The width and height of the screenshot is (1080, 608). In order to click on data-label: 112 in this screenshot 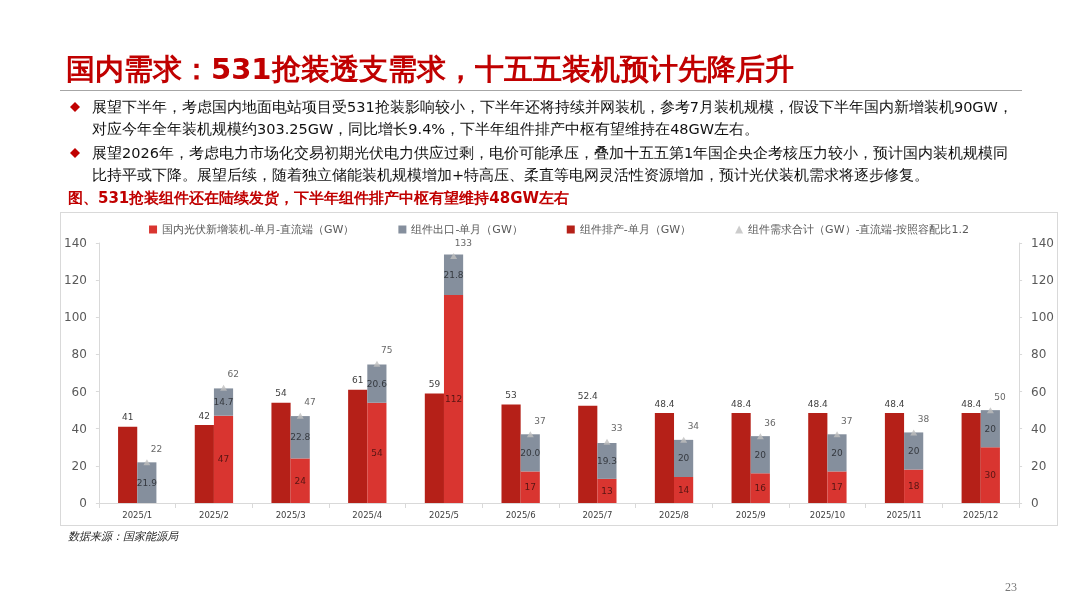, I will do `click(453, 399)`.